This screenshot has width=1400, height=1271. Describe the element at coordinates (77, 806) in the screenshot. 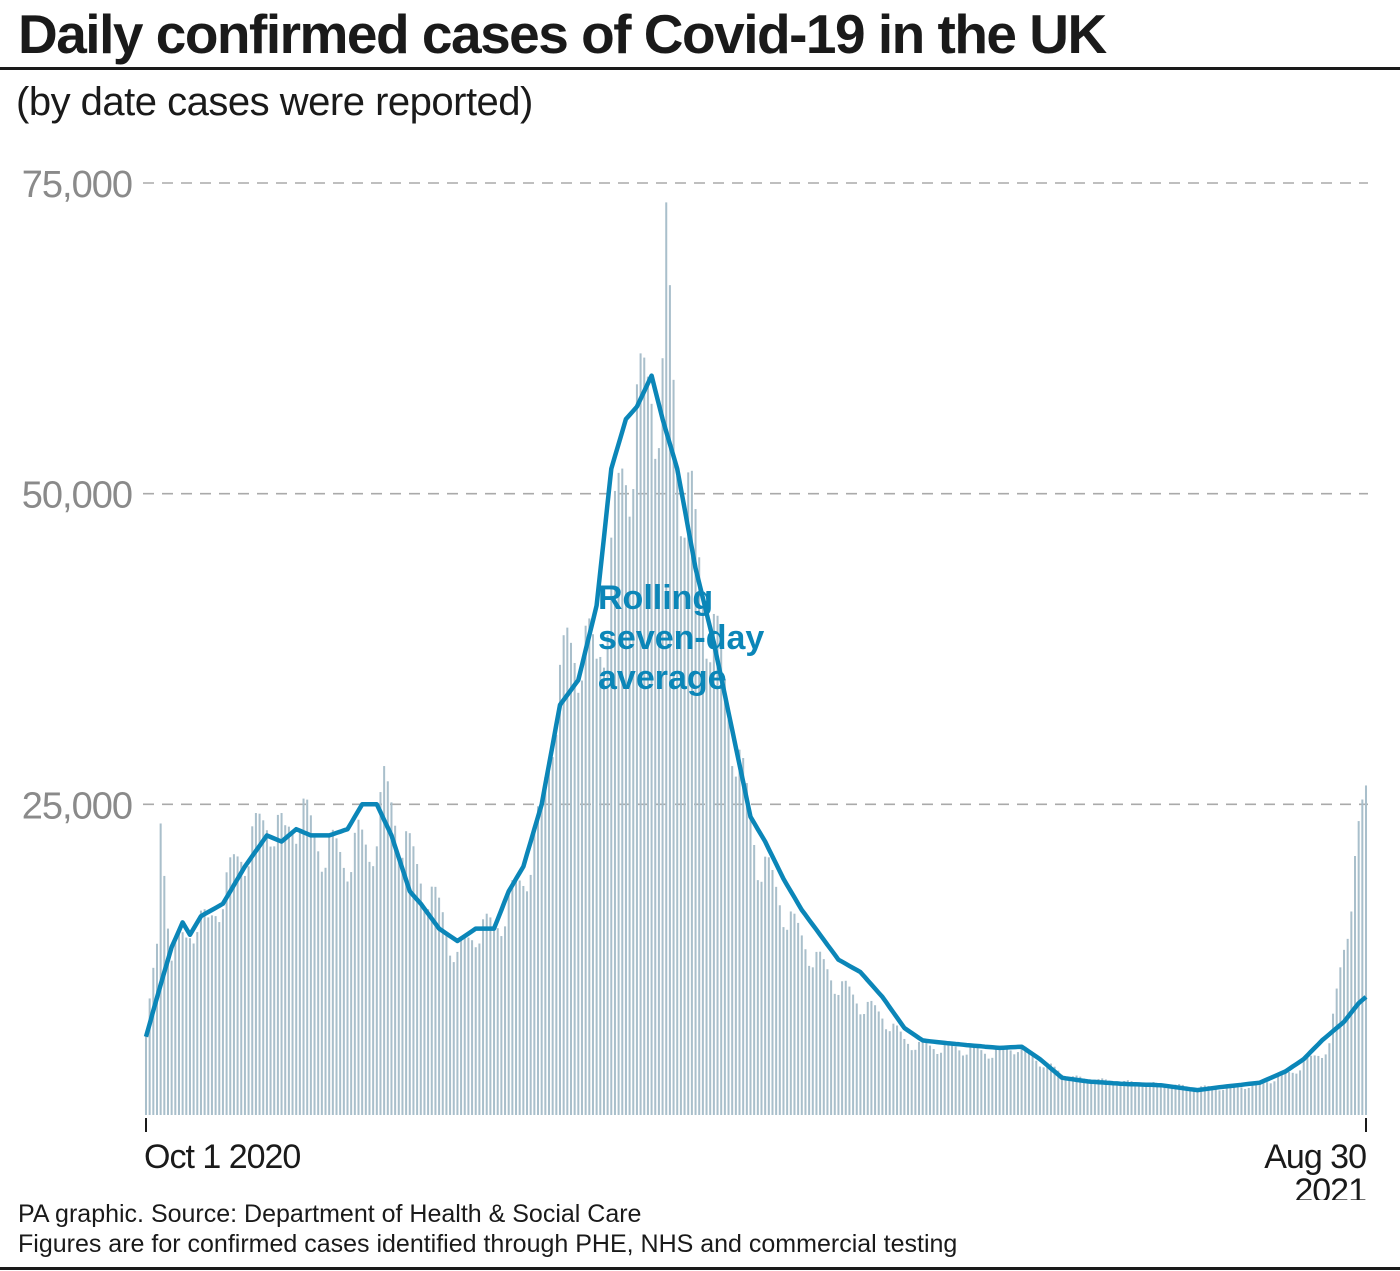

I see `y-tick-label: 25,000` at that location.